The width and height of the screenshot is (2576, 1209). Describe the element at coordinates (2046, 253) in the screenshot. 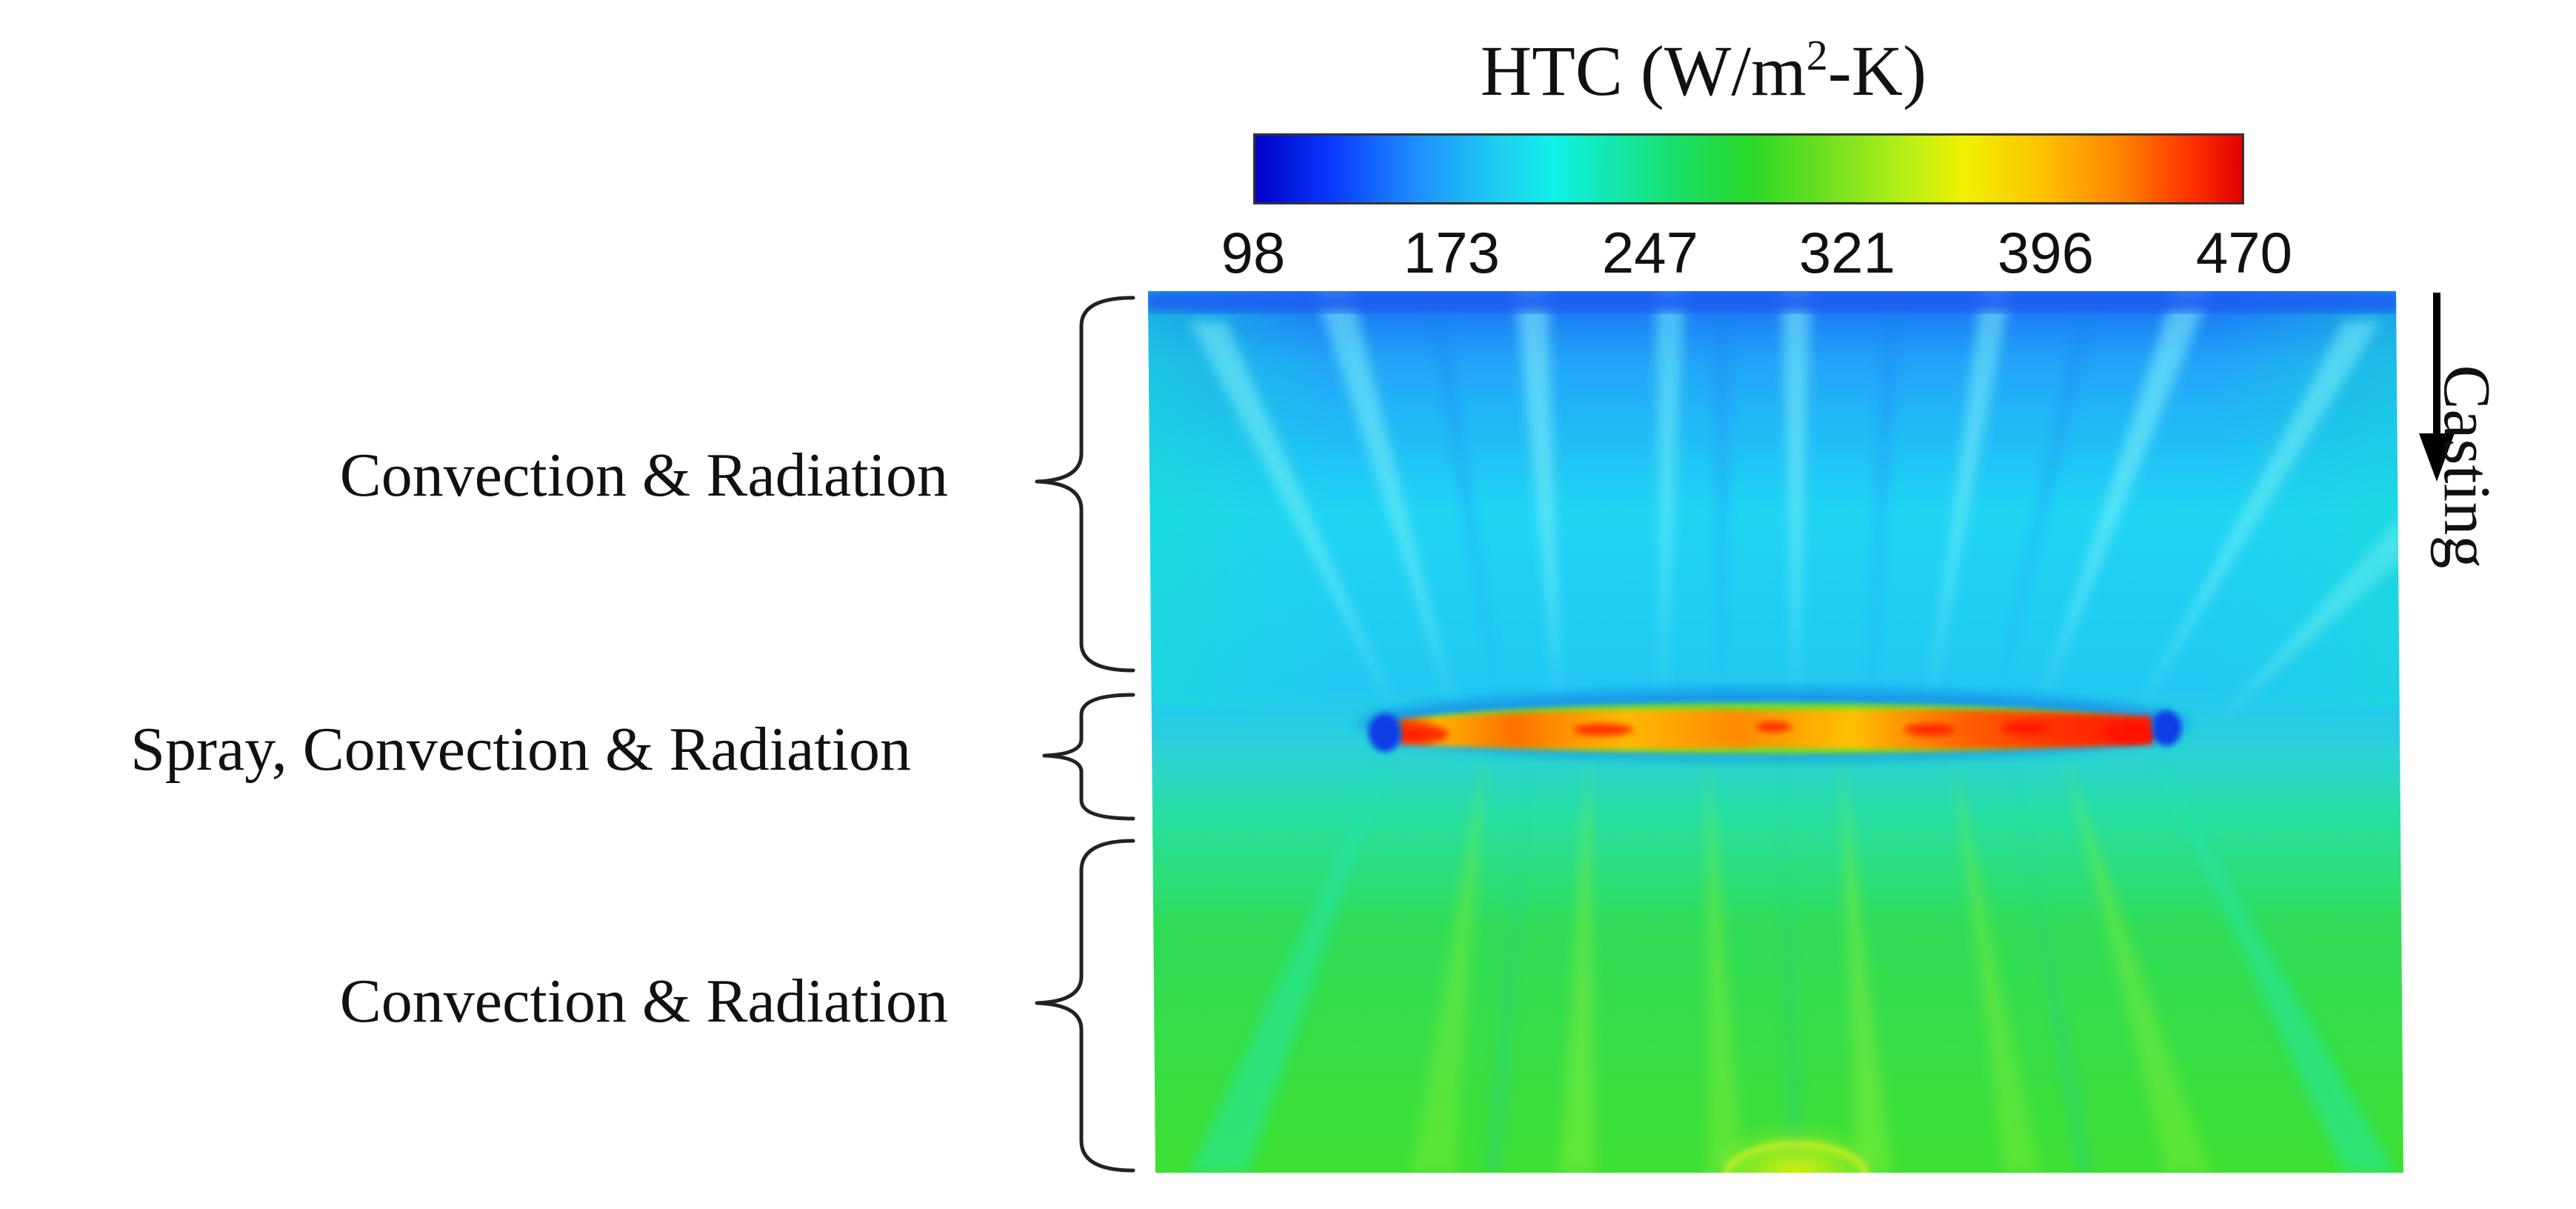

I see `colorbar-tick-4: 396` at that location.